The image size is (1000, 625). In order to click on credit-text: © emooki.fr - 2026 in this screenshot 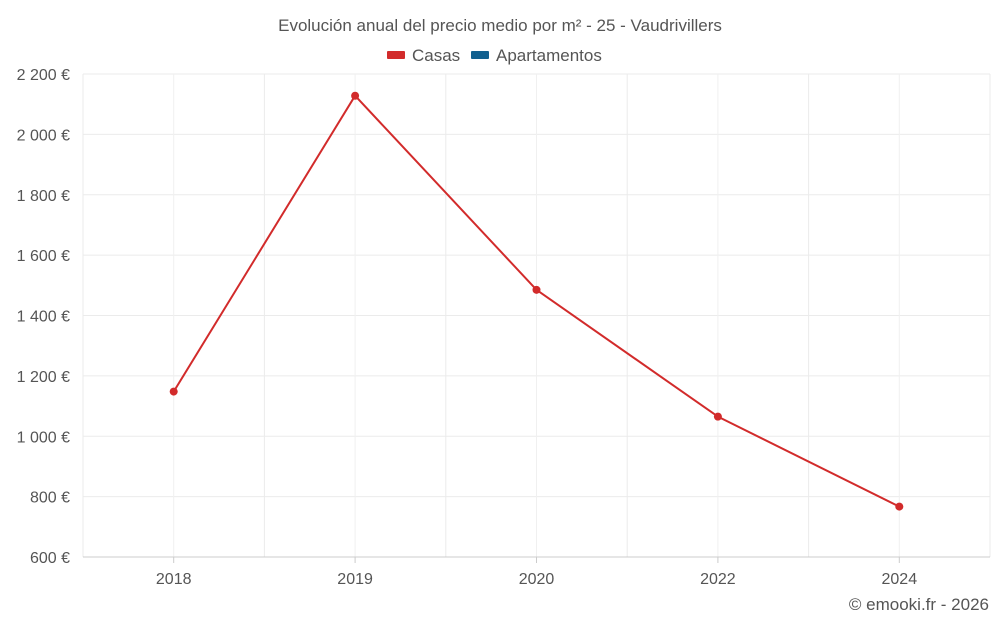, I will do `click(919, 604)`.